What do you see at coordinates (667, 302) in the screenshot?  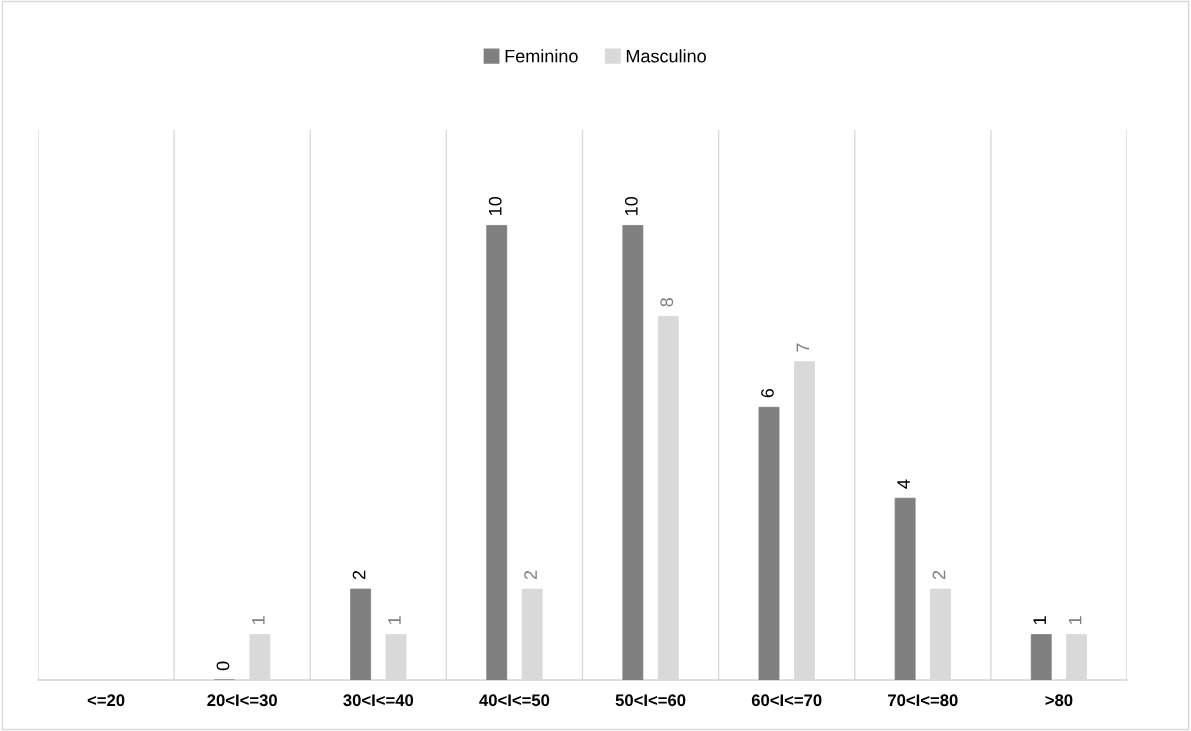 I see `data-label: 8` at bounding box center [667, 302].